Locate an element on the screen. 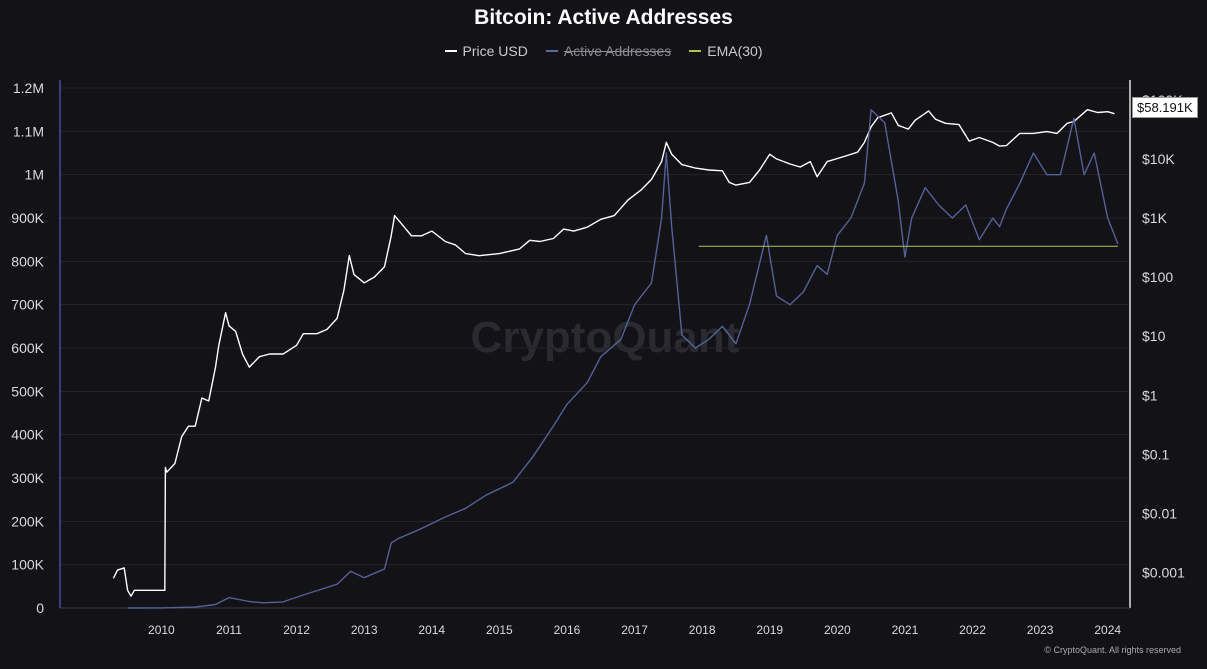 The image size is (1207, 669). x-tick: 2012 is located at coordinates (296, 630).